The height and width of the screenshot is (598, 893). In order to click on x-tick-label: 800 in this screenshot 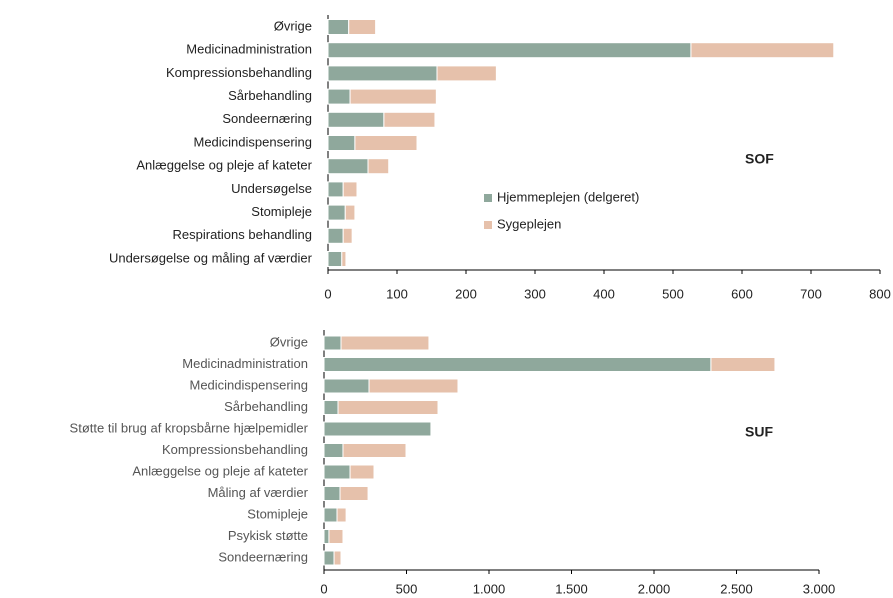, I will do `click(880, 293)`.